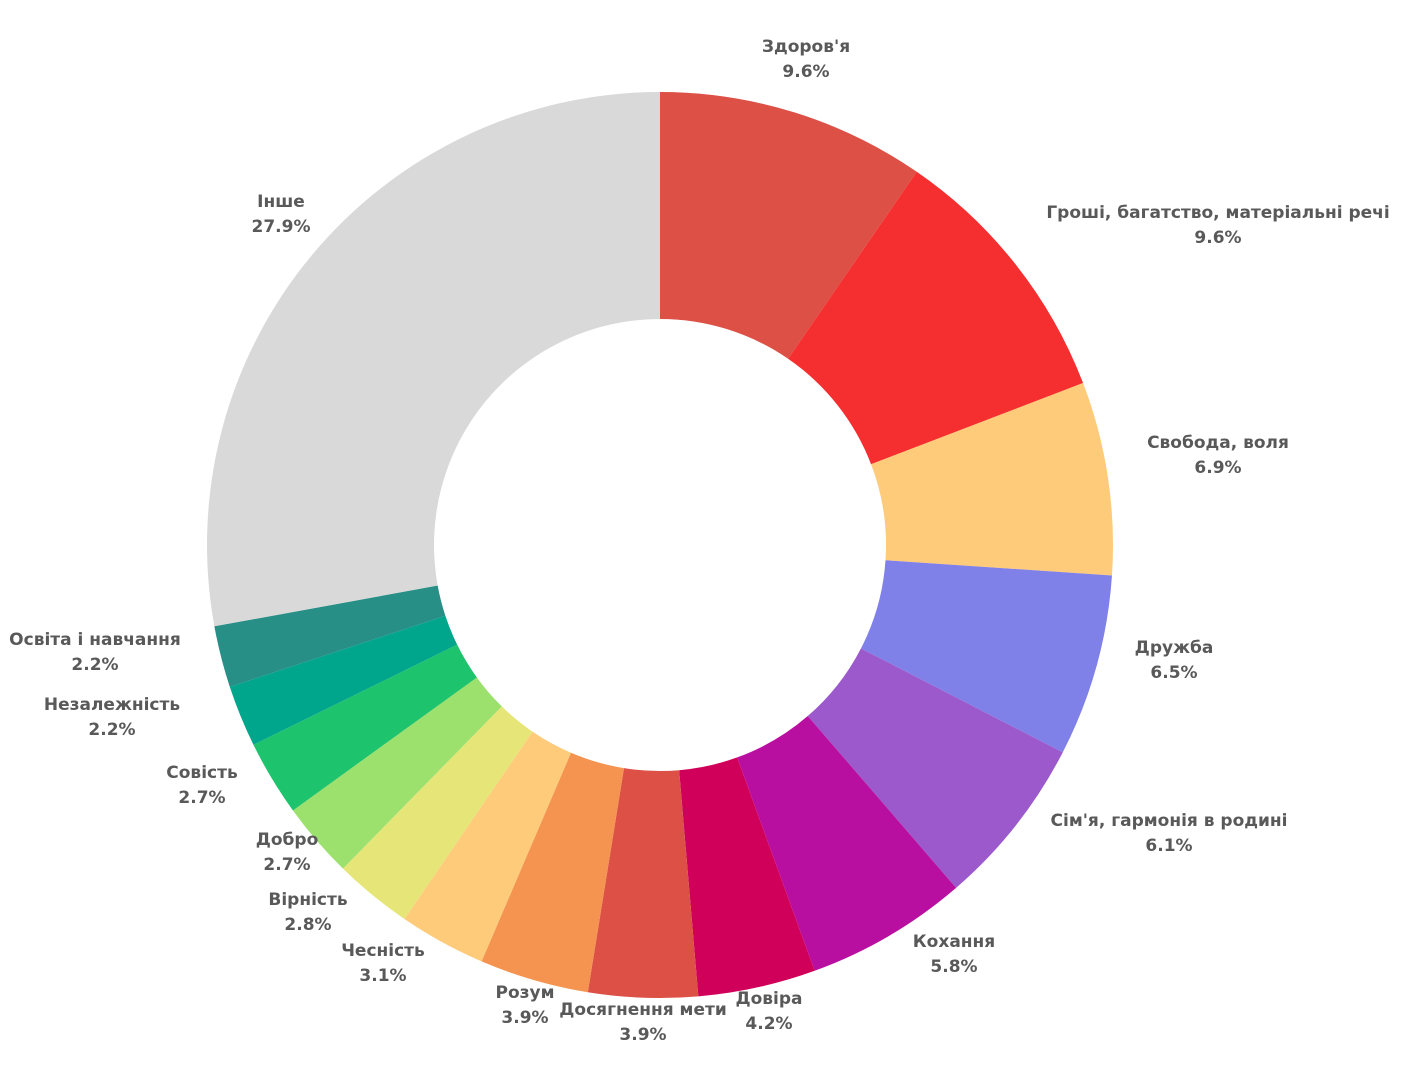  What do you see at coordinates (1217, 468) in the screenshot?
I see `slice-value-label: 6.9%` at bounding box center [1217, 468].